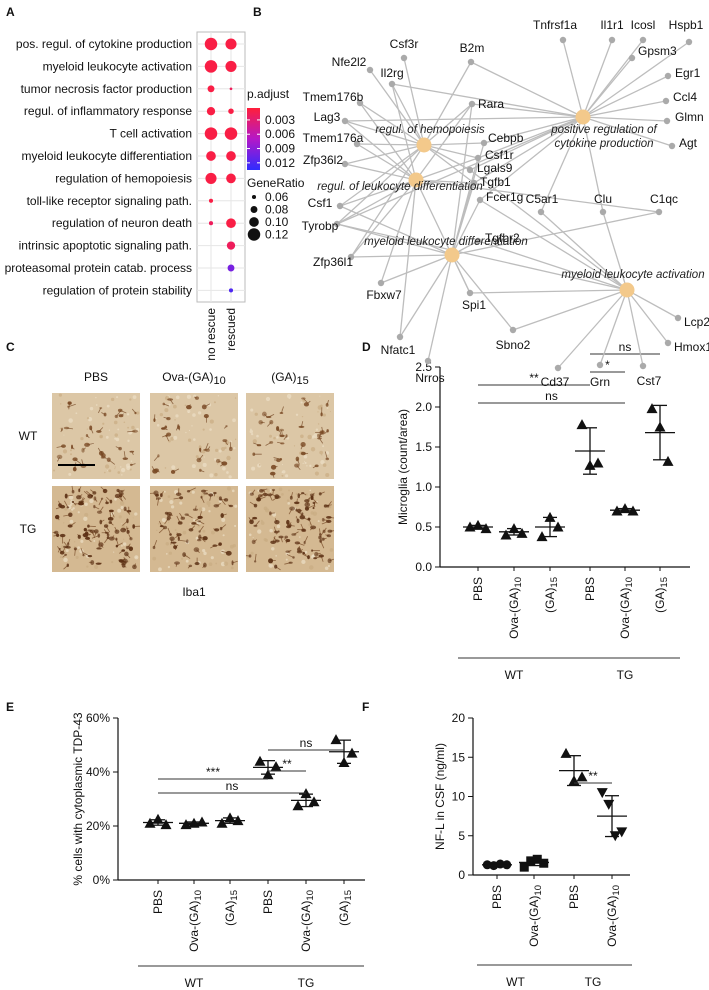  Describe the element at coordinates (491, 104) in the screenshot. I see `gene-label: Rara` at that location.